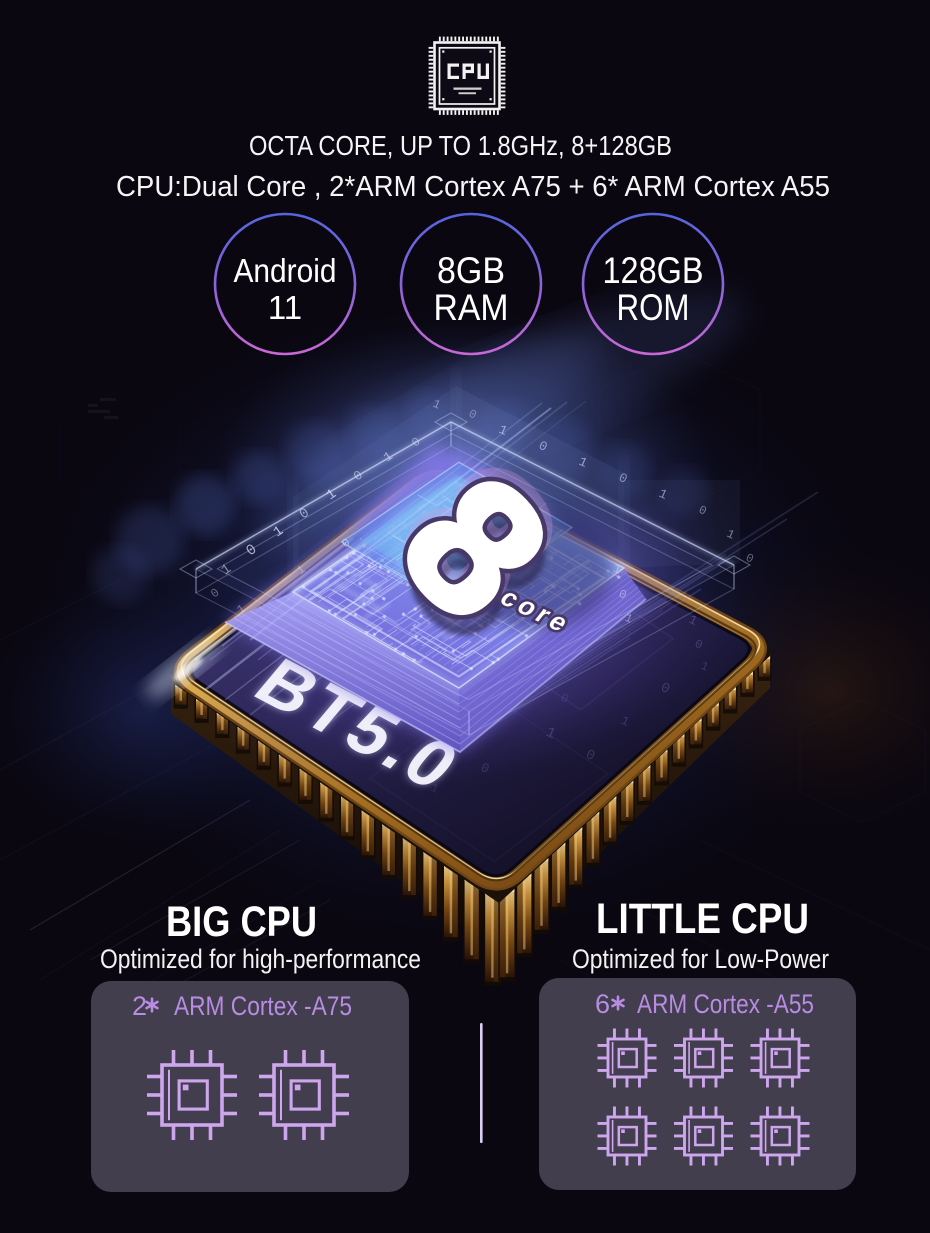 The image size is (930, 1233). I want to click on svg-text: BIG CPU, so click(241, 922).